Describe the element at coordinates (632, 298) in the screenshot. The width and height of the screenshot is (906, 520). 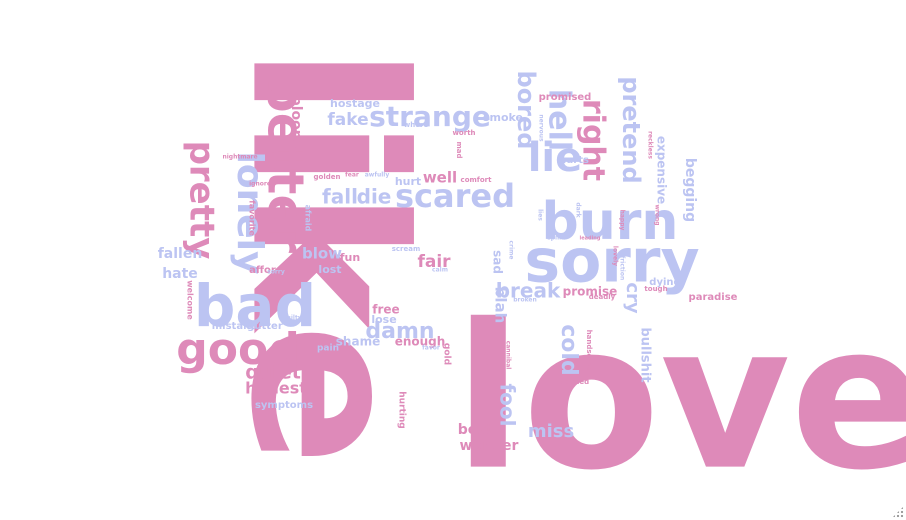
I see `word-cry: cry` at that location.